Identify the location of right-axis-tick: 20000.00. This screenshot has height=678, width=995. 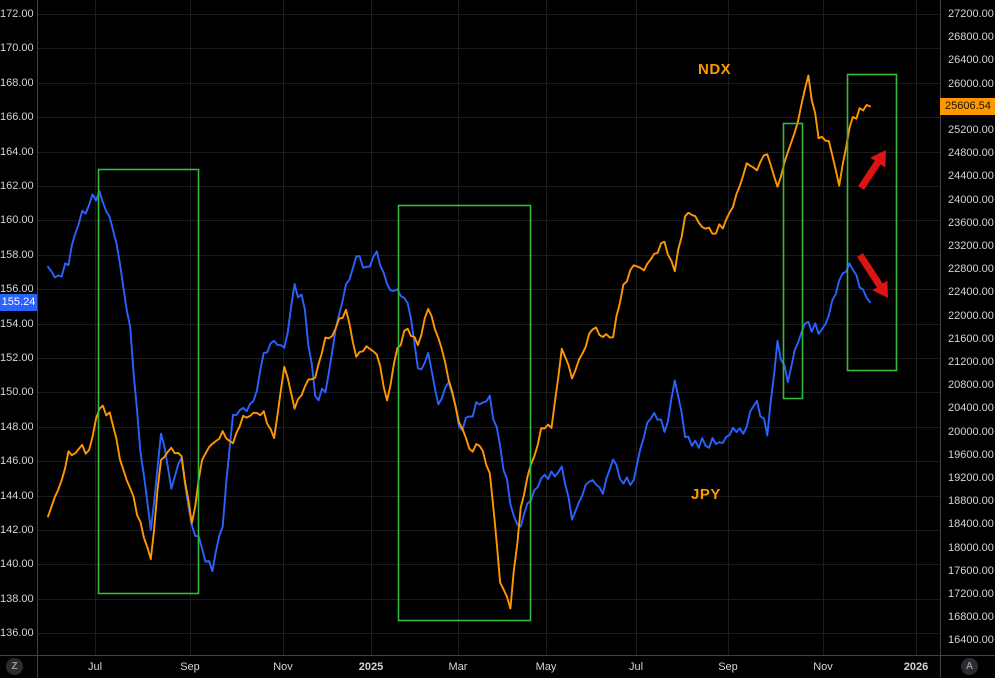
(971, 431).